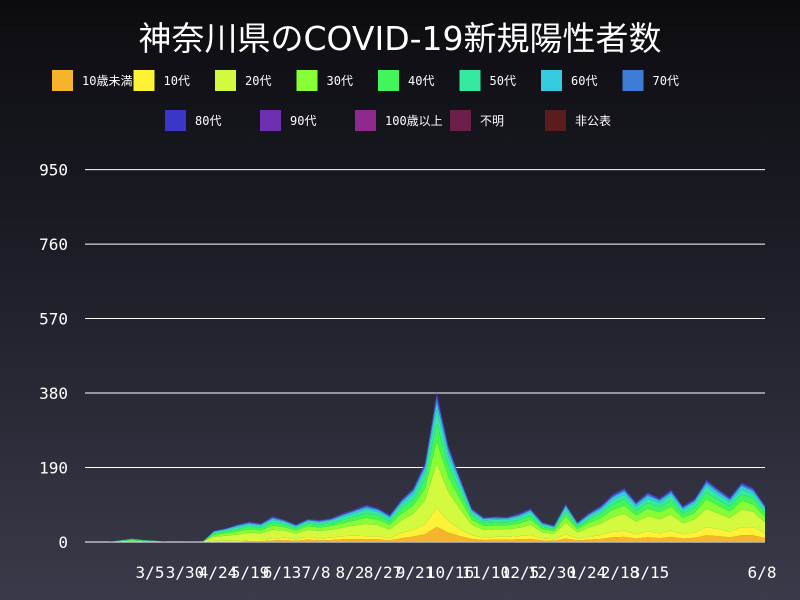  I want to click on x-tick-label: 9/21, so click(415, 572).